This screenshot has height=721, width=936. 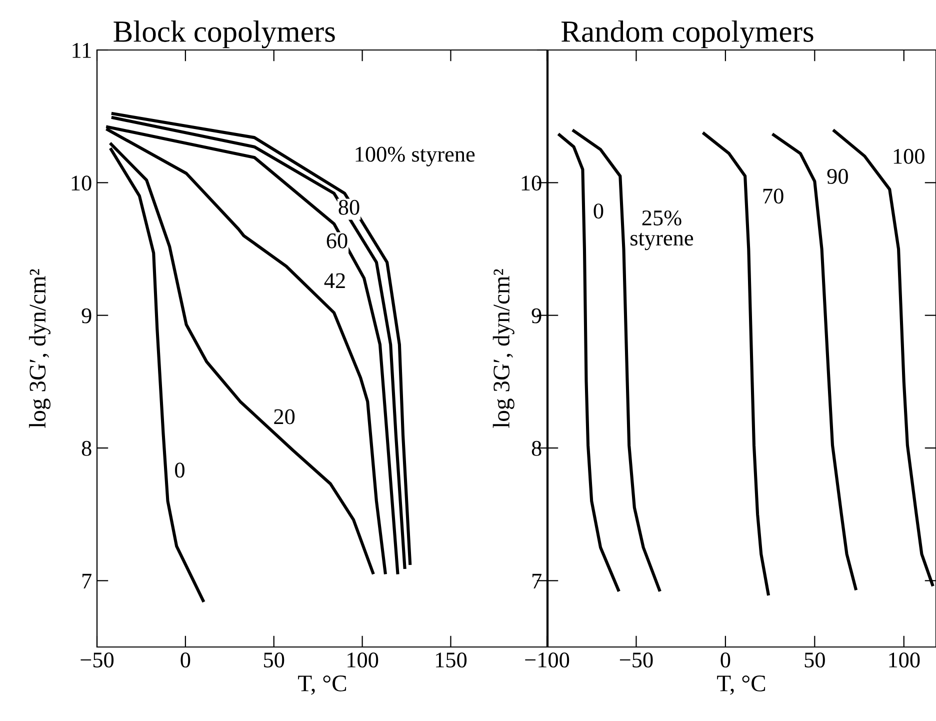 What do you see at coordinates (773, 196) in the screenshot?
I see `annotation: 70` at bounding box center [773, 196].